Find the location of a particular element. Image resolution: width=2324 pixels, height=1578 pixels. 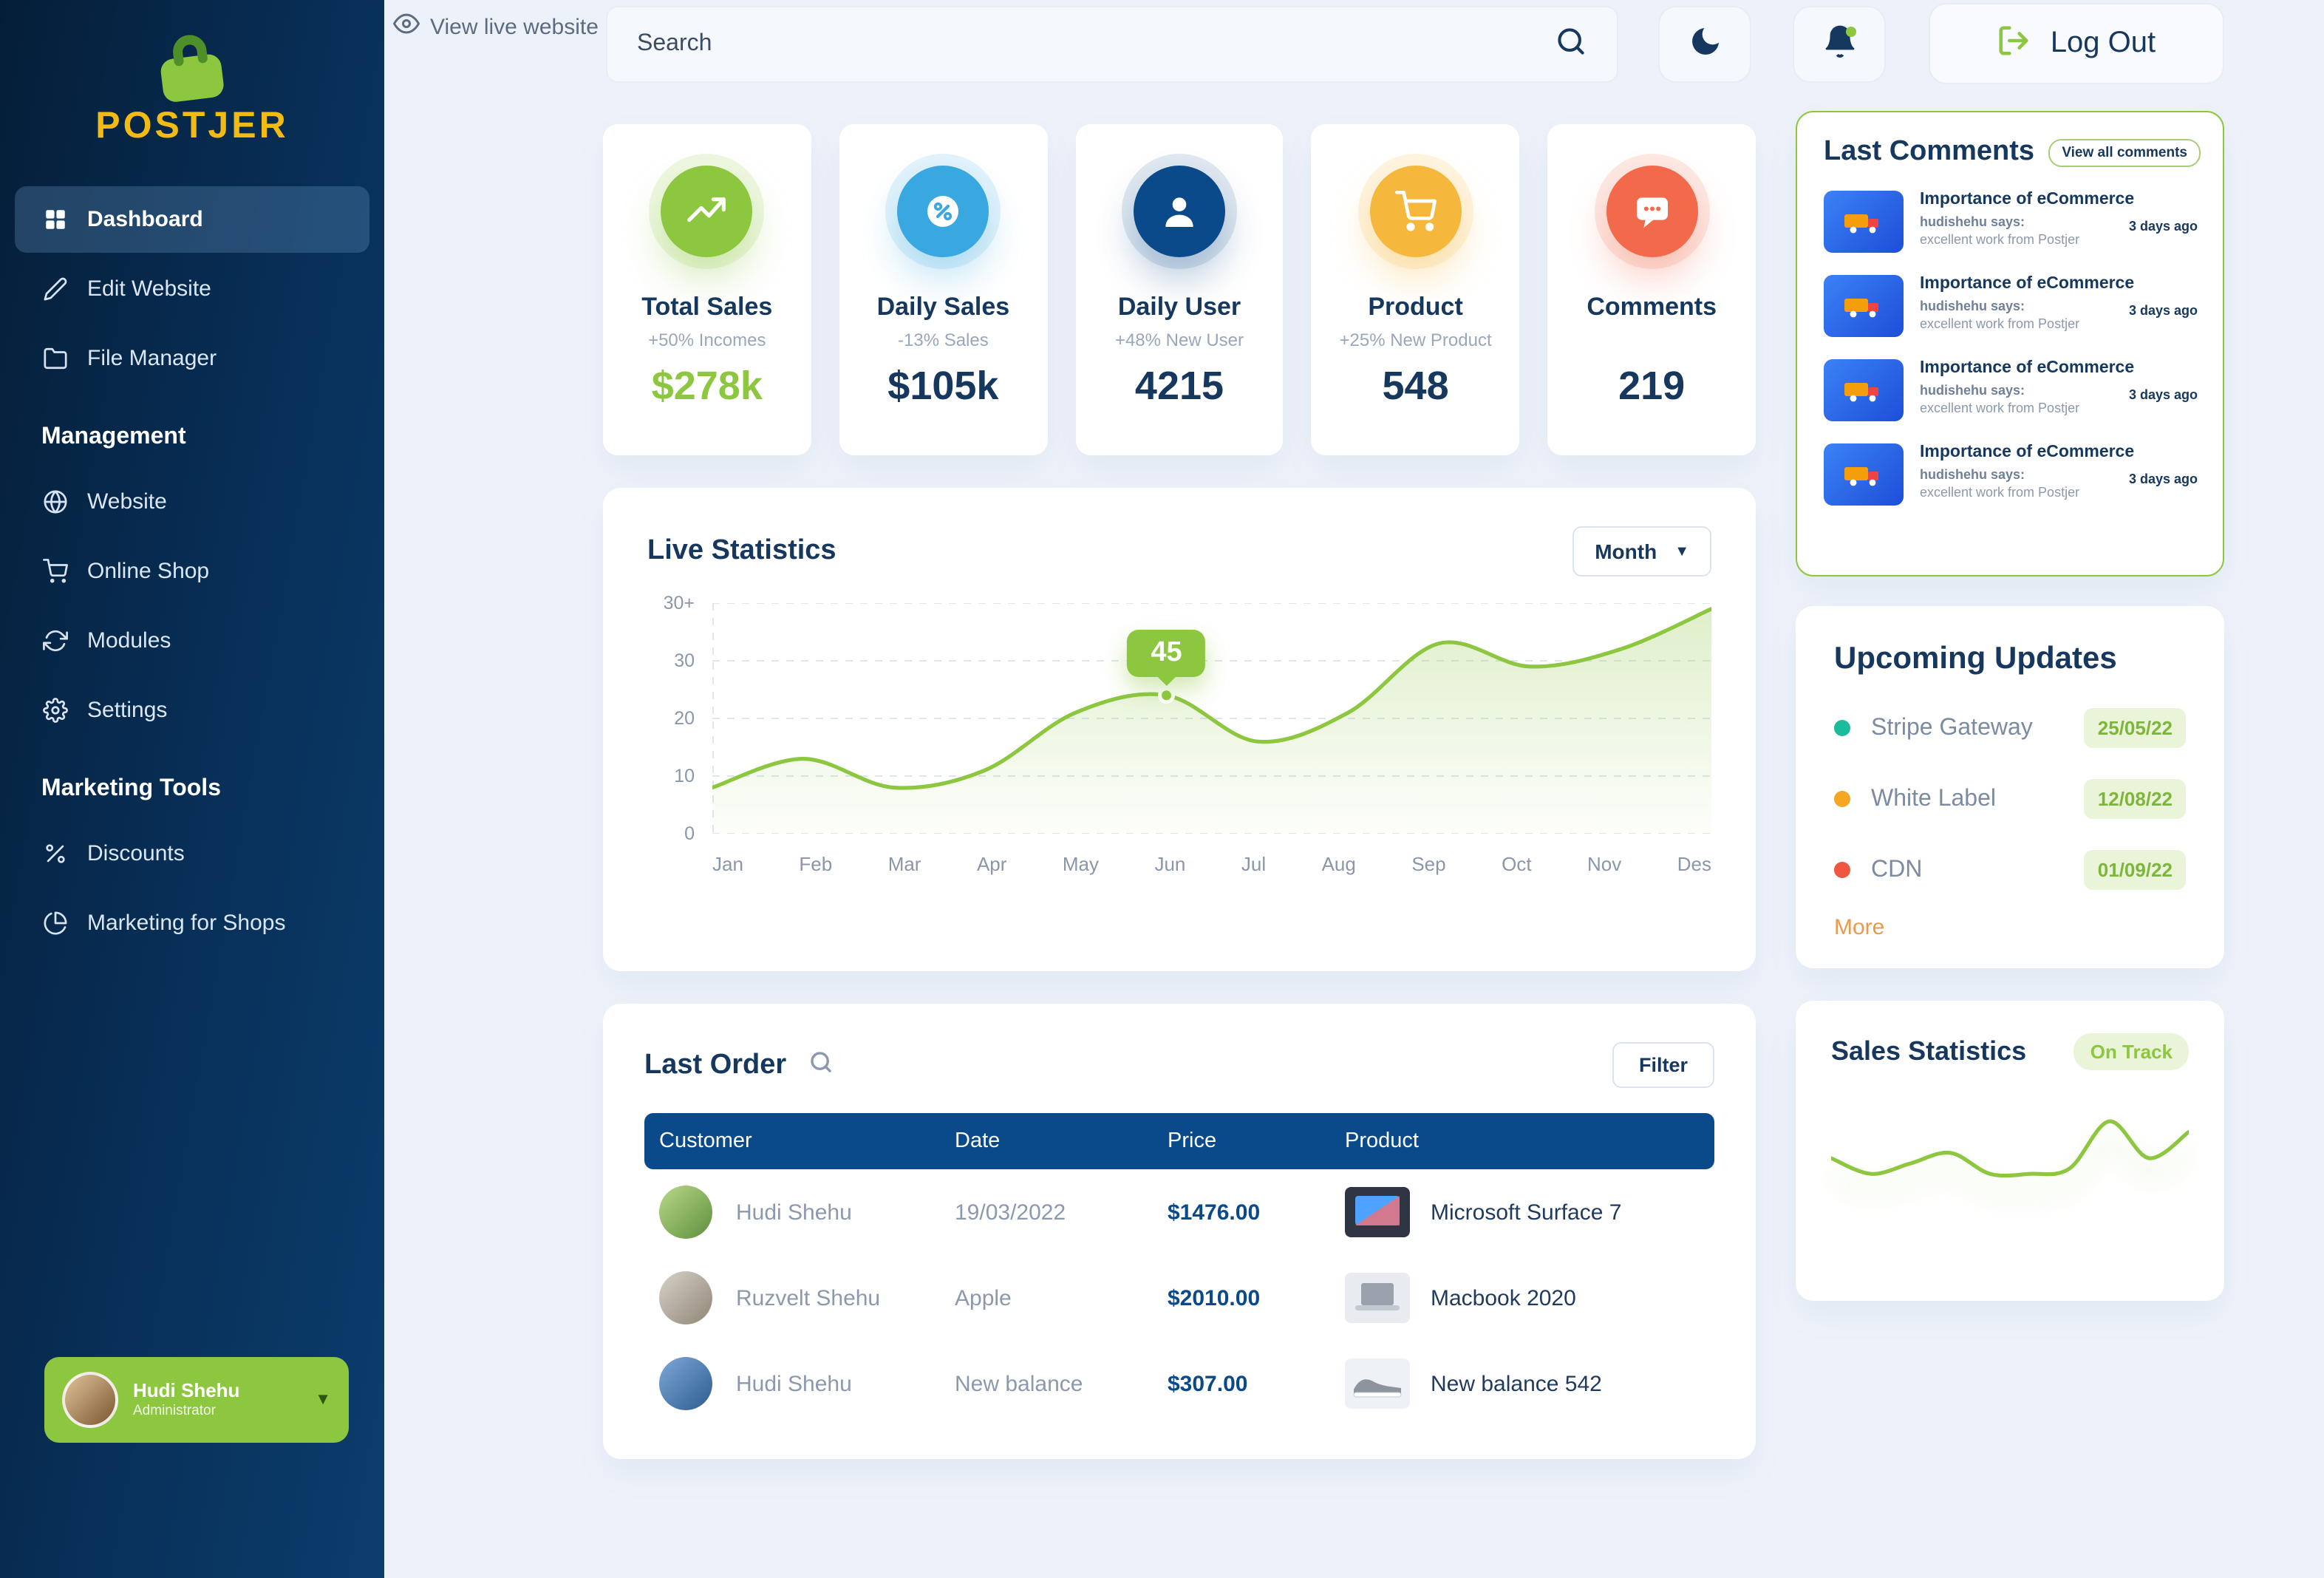

sidebar-item-modules: Modules is located at coordinates (192, 641).